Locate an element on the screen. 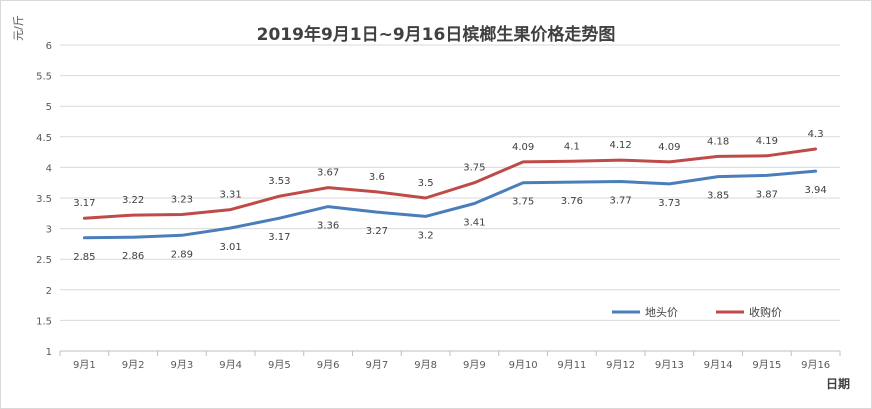 The image size is (872, 409). y-tick-label: 4.5 is located at coordinates (44, 138).